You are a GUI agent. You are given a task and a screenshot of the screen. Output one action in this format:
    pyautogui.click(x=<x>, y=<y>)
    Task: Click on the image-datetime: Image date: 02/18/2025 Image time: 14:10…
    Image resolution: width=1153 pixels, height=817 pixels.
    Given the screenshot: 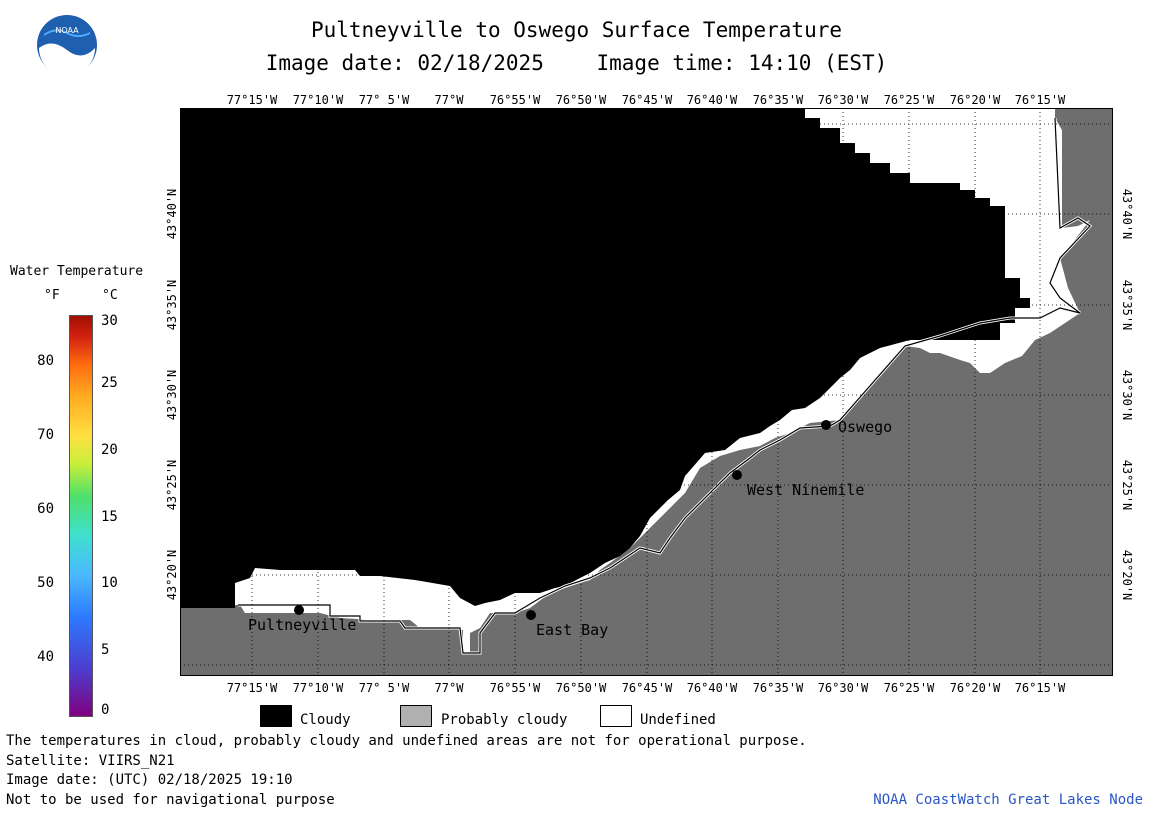 What is the action you would take?
    pyautogui.click(x=576, y=63)
    